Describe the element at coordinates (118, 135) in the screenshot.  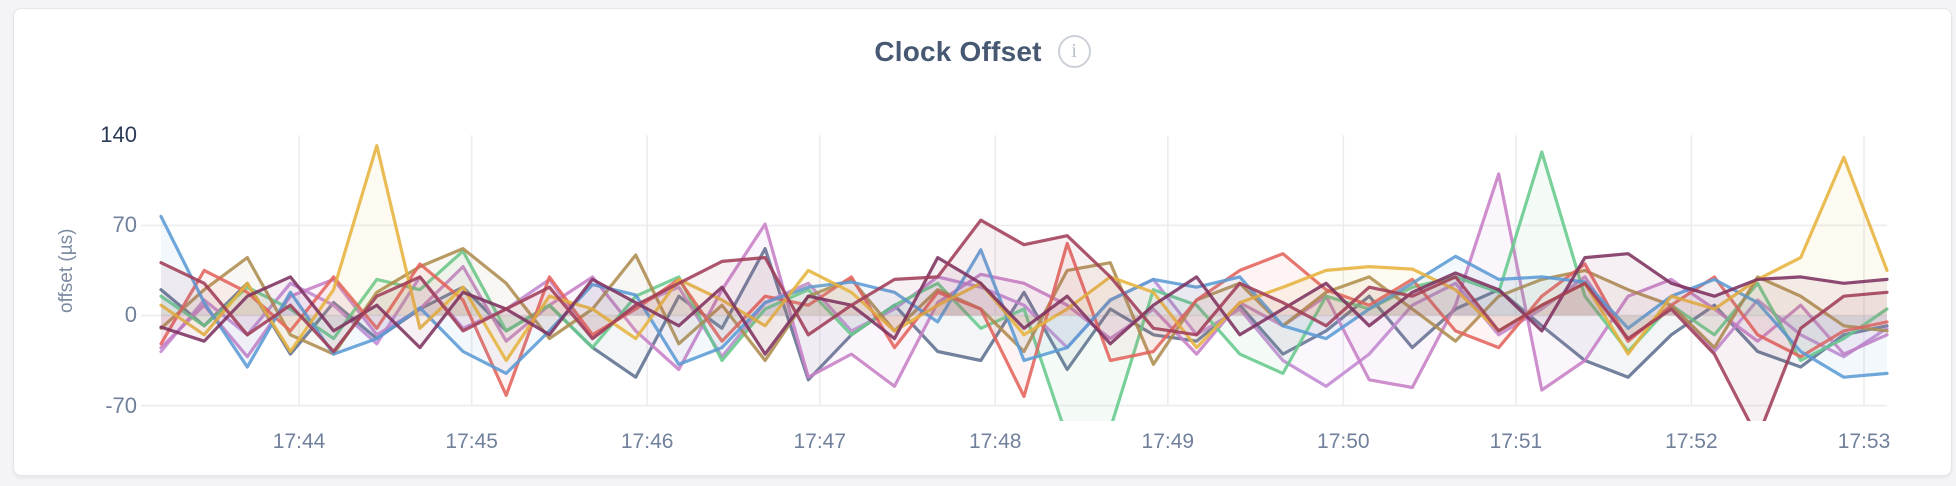
I see `y-tick-label: 140` at that location.